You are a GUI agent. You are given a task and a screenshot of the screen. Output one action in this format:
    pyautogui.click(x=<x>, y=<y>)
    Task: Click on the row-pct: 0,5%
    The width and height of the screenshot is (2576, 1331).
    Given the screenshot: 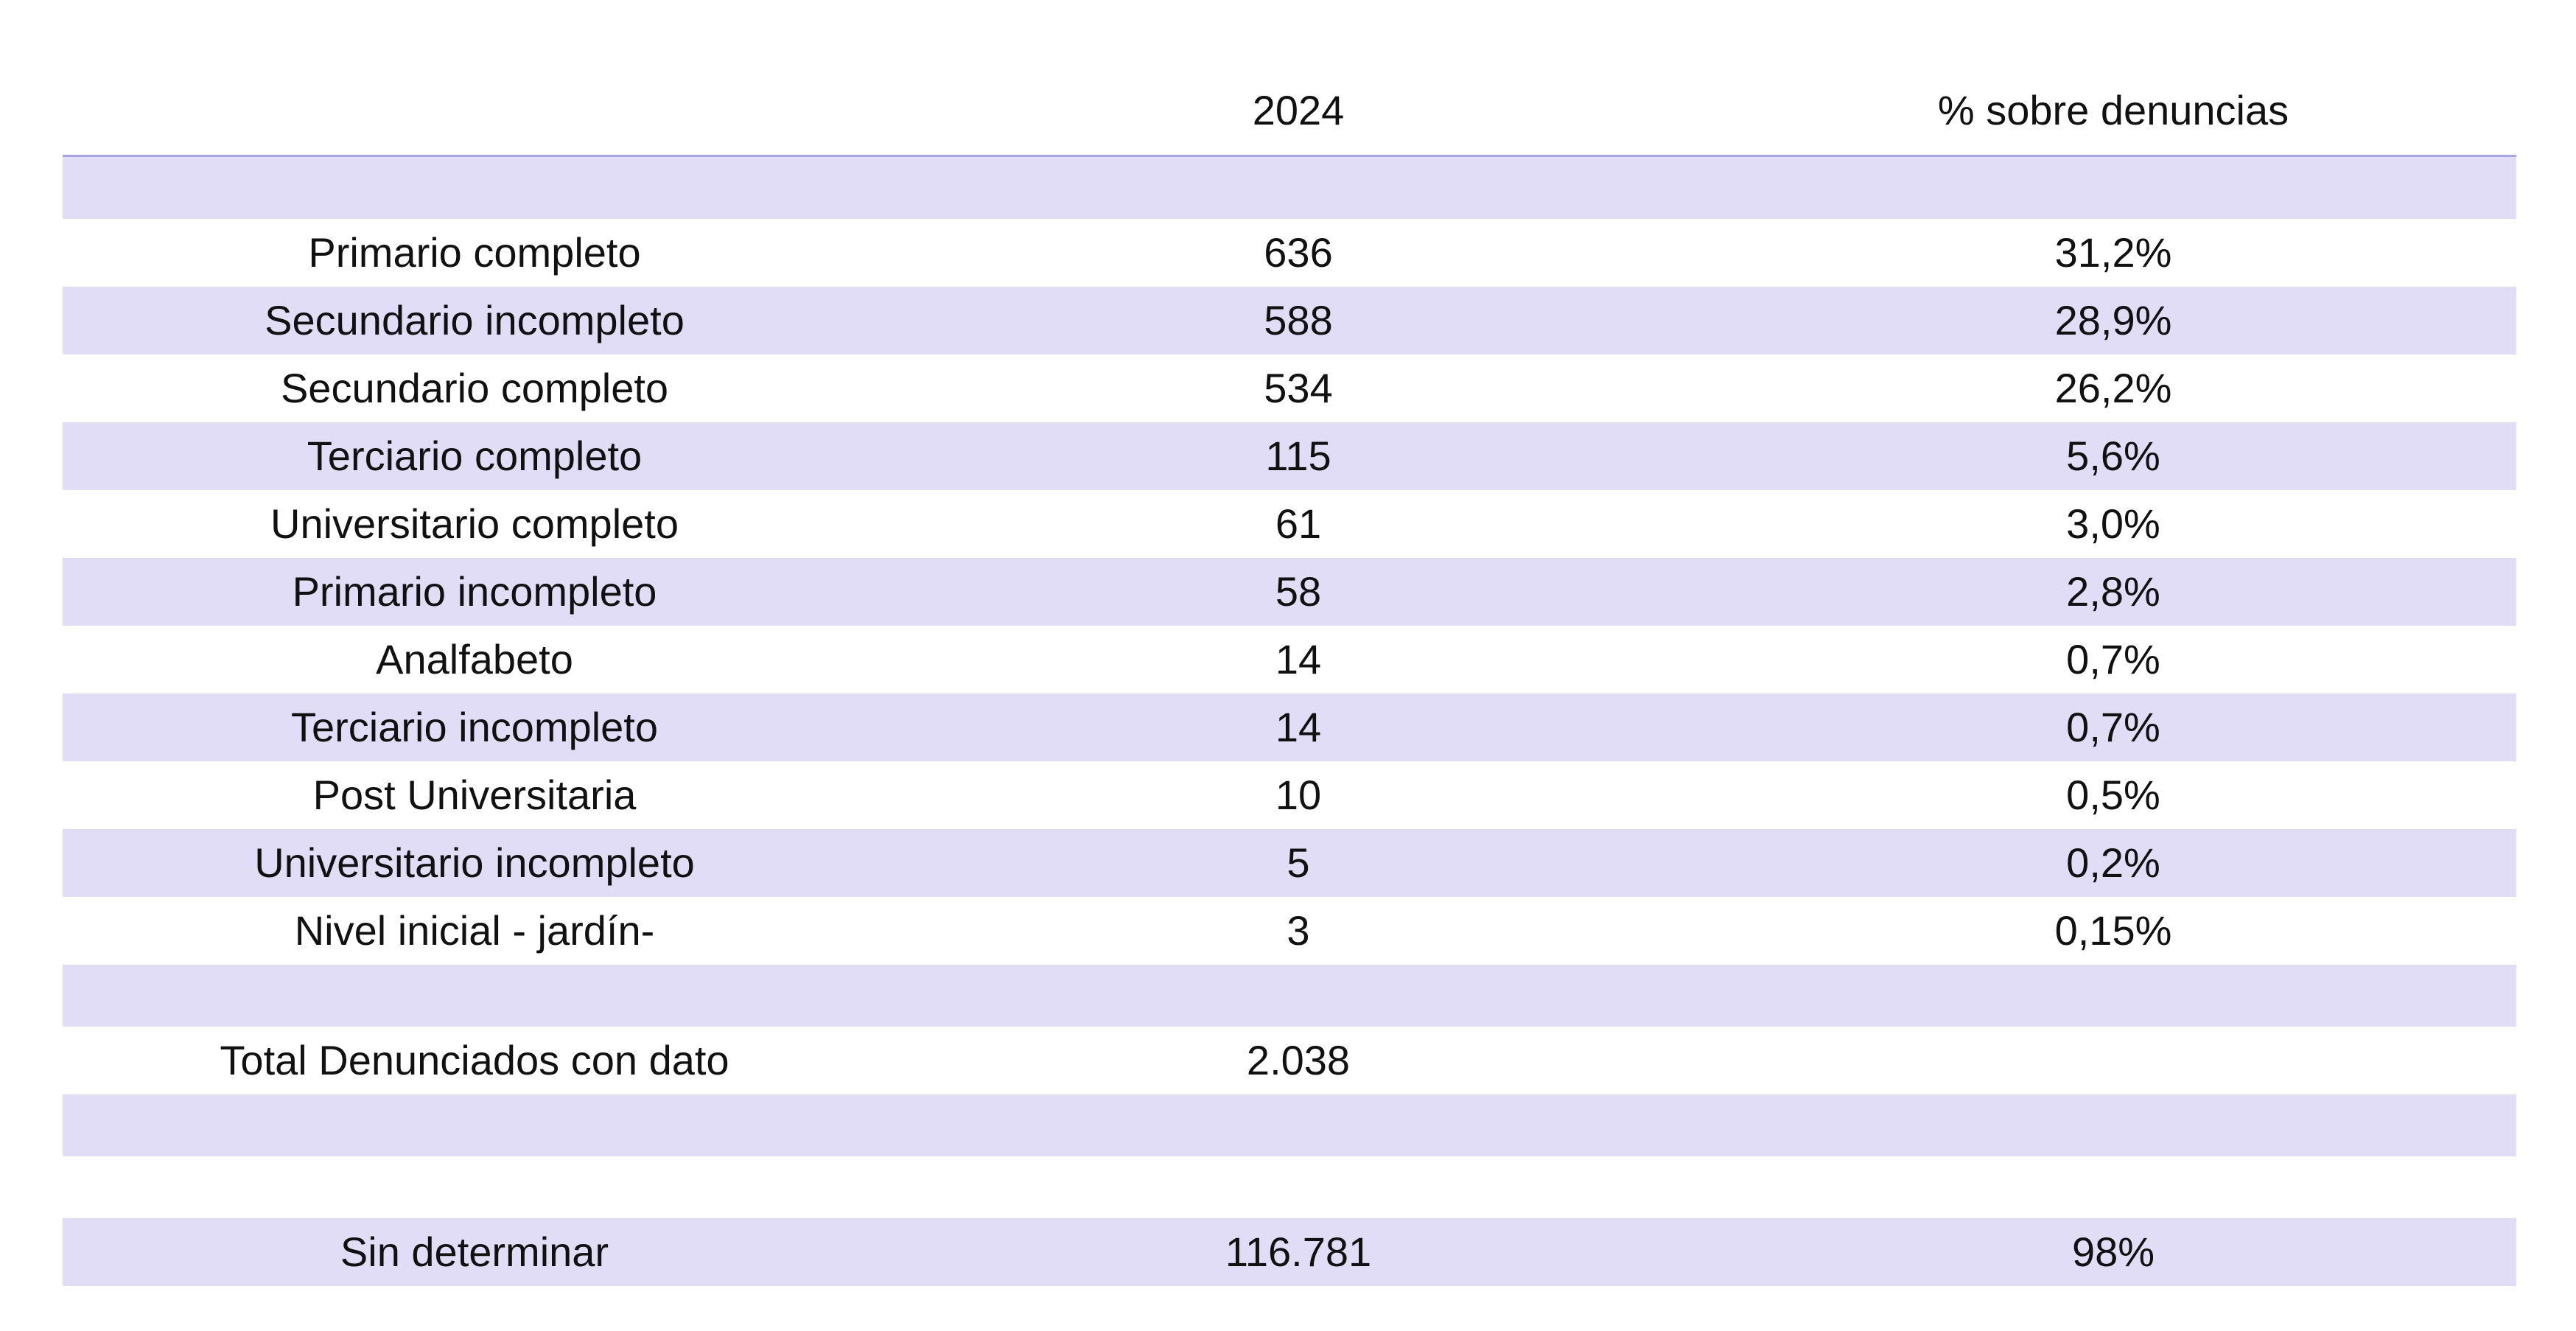 What is the action you would take?
    pyautogui.click(x=2113, y=795)
    